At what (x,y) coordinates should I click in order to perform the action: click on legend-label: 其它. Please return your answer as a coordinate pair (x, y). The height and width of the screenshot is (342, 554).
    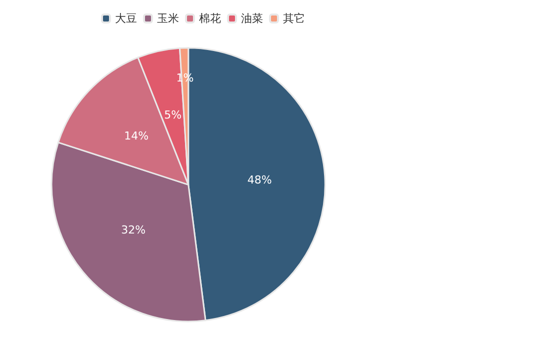
    Looking at the image, I should click on (294, 18).